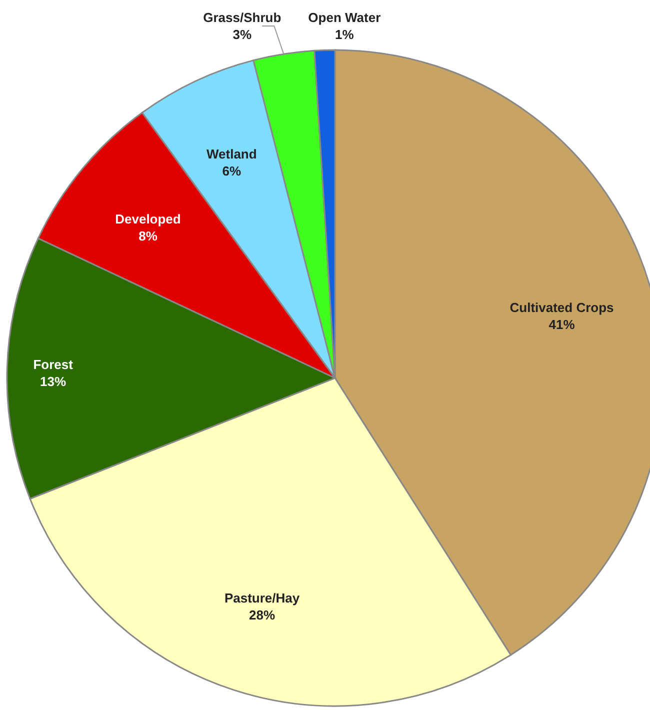 The image size is (650, 710). What do you see at coordinates (344, 34) in the screenshot?
I see `data-label: 1%` at bounding box center [344, 34].